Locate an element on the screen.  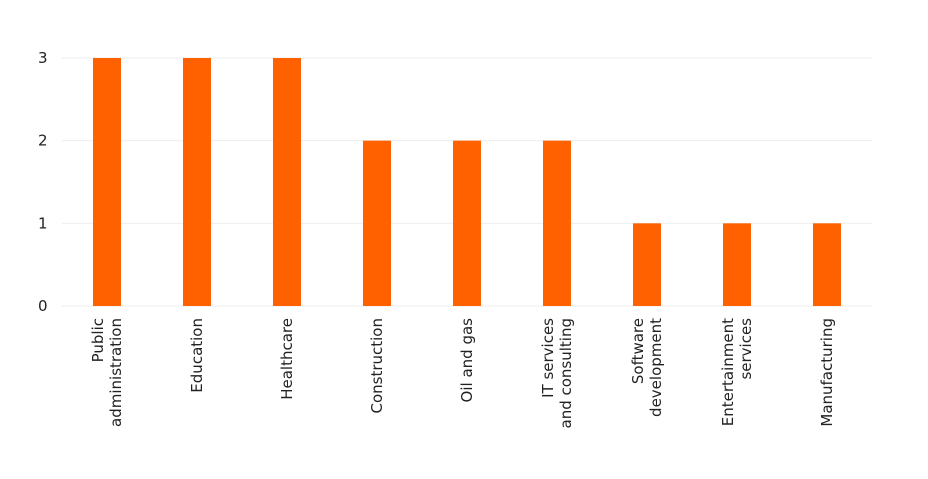
x-category-label-line: Healthcare is located at coordinates (287, 359).